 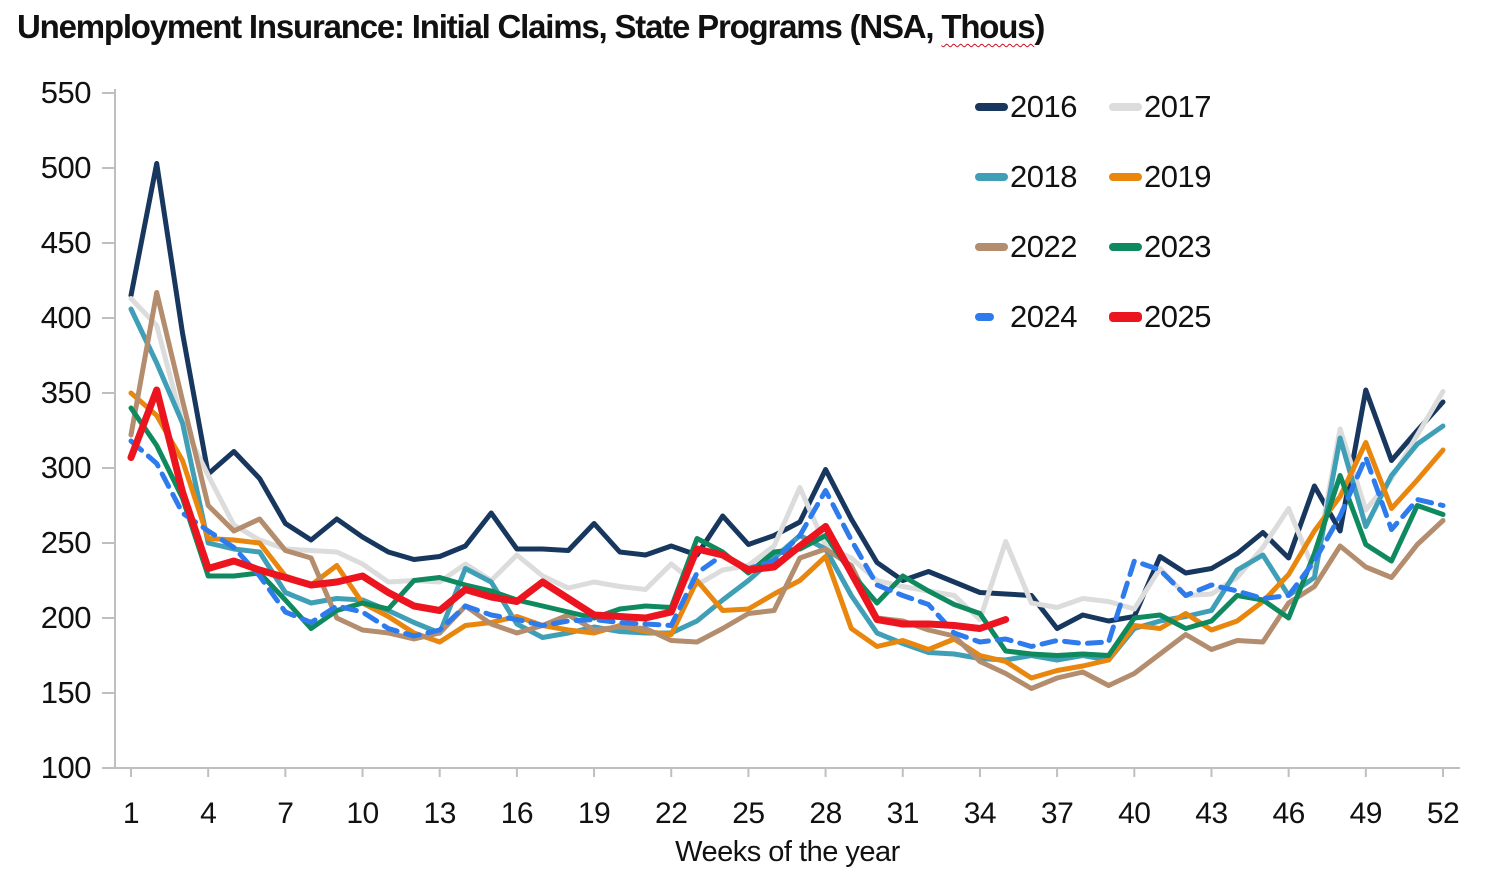 I want to click on x-tick-label: 40, so click(x=1134, y=813).